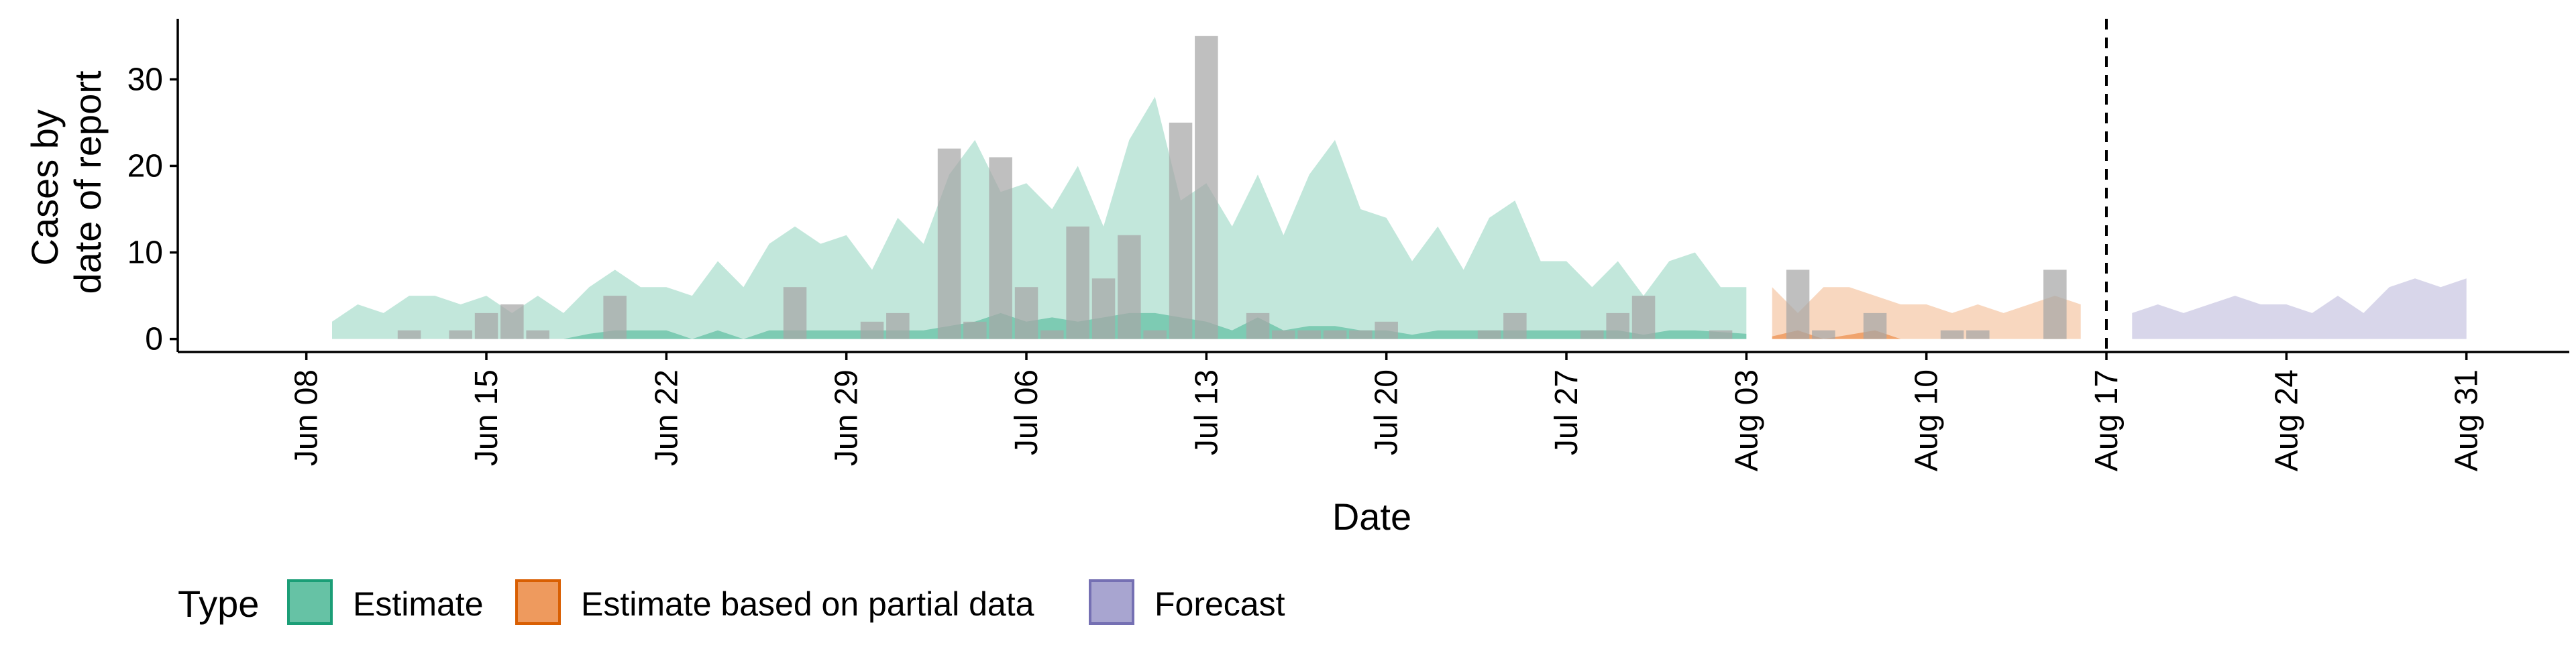 This screenshot has width=2576, height=647. I want to click on x-tick-label: Aug 24, so click(2286, 420).